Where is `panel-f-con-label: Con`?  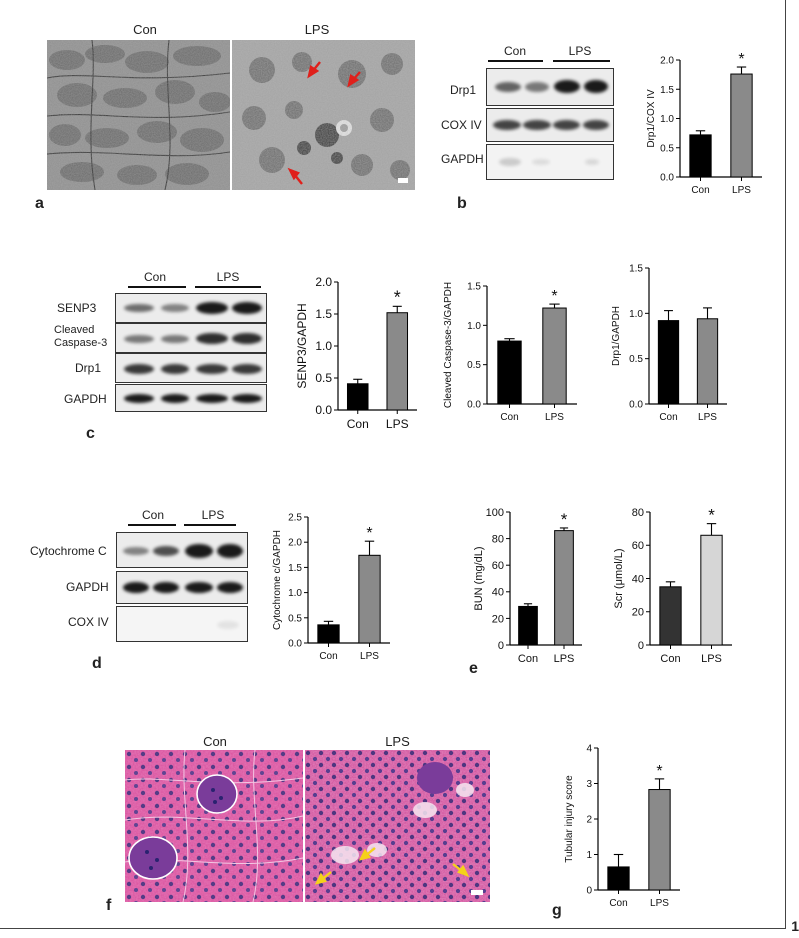 panel-f-con-label: Con is located at coordinates (215, 741).